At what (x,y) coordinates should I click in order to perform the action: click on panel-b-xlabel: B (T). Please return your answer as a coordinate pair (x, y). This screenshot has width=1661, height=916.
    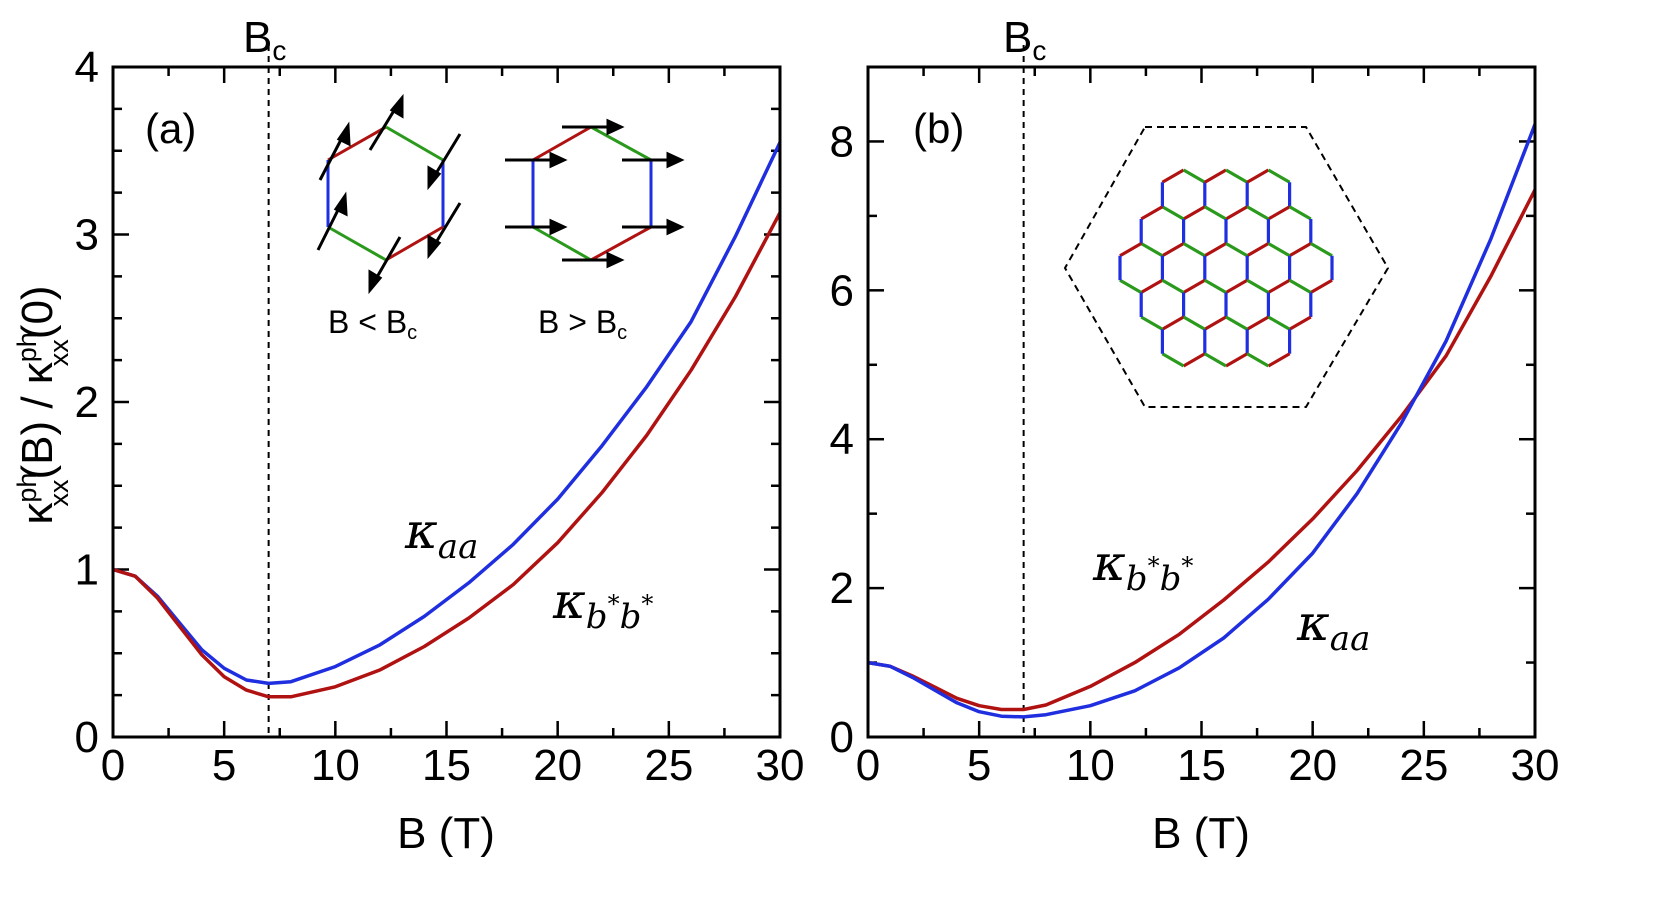
    Looking at the image, I should click on (1201, 833).